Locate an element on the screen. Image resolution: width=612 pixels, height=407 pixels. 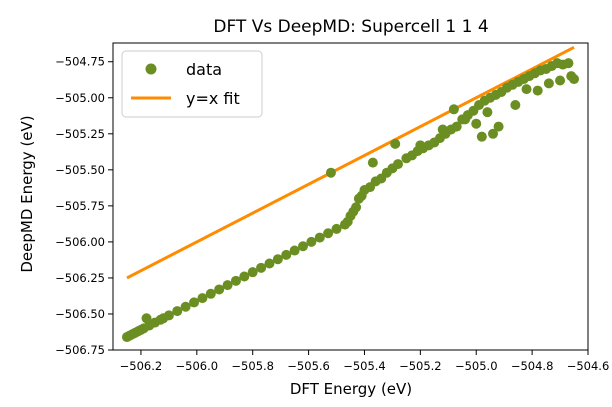
y-tick-label: −505.25 is located at coordinates (80, 134).